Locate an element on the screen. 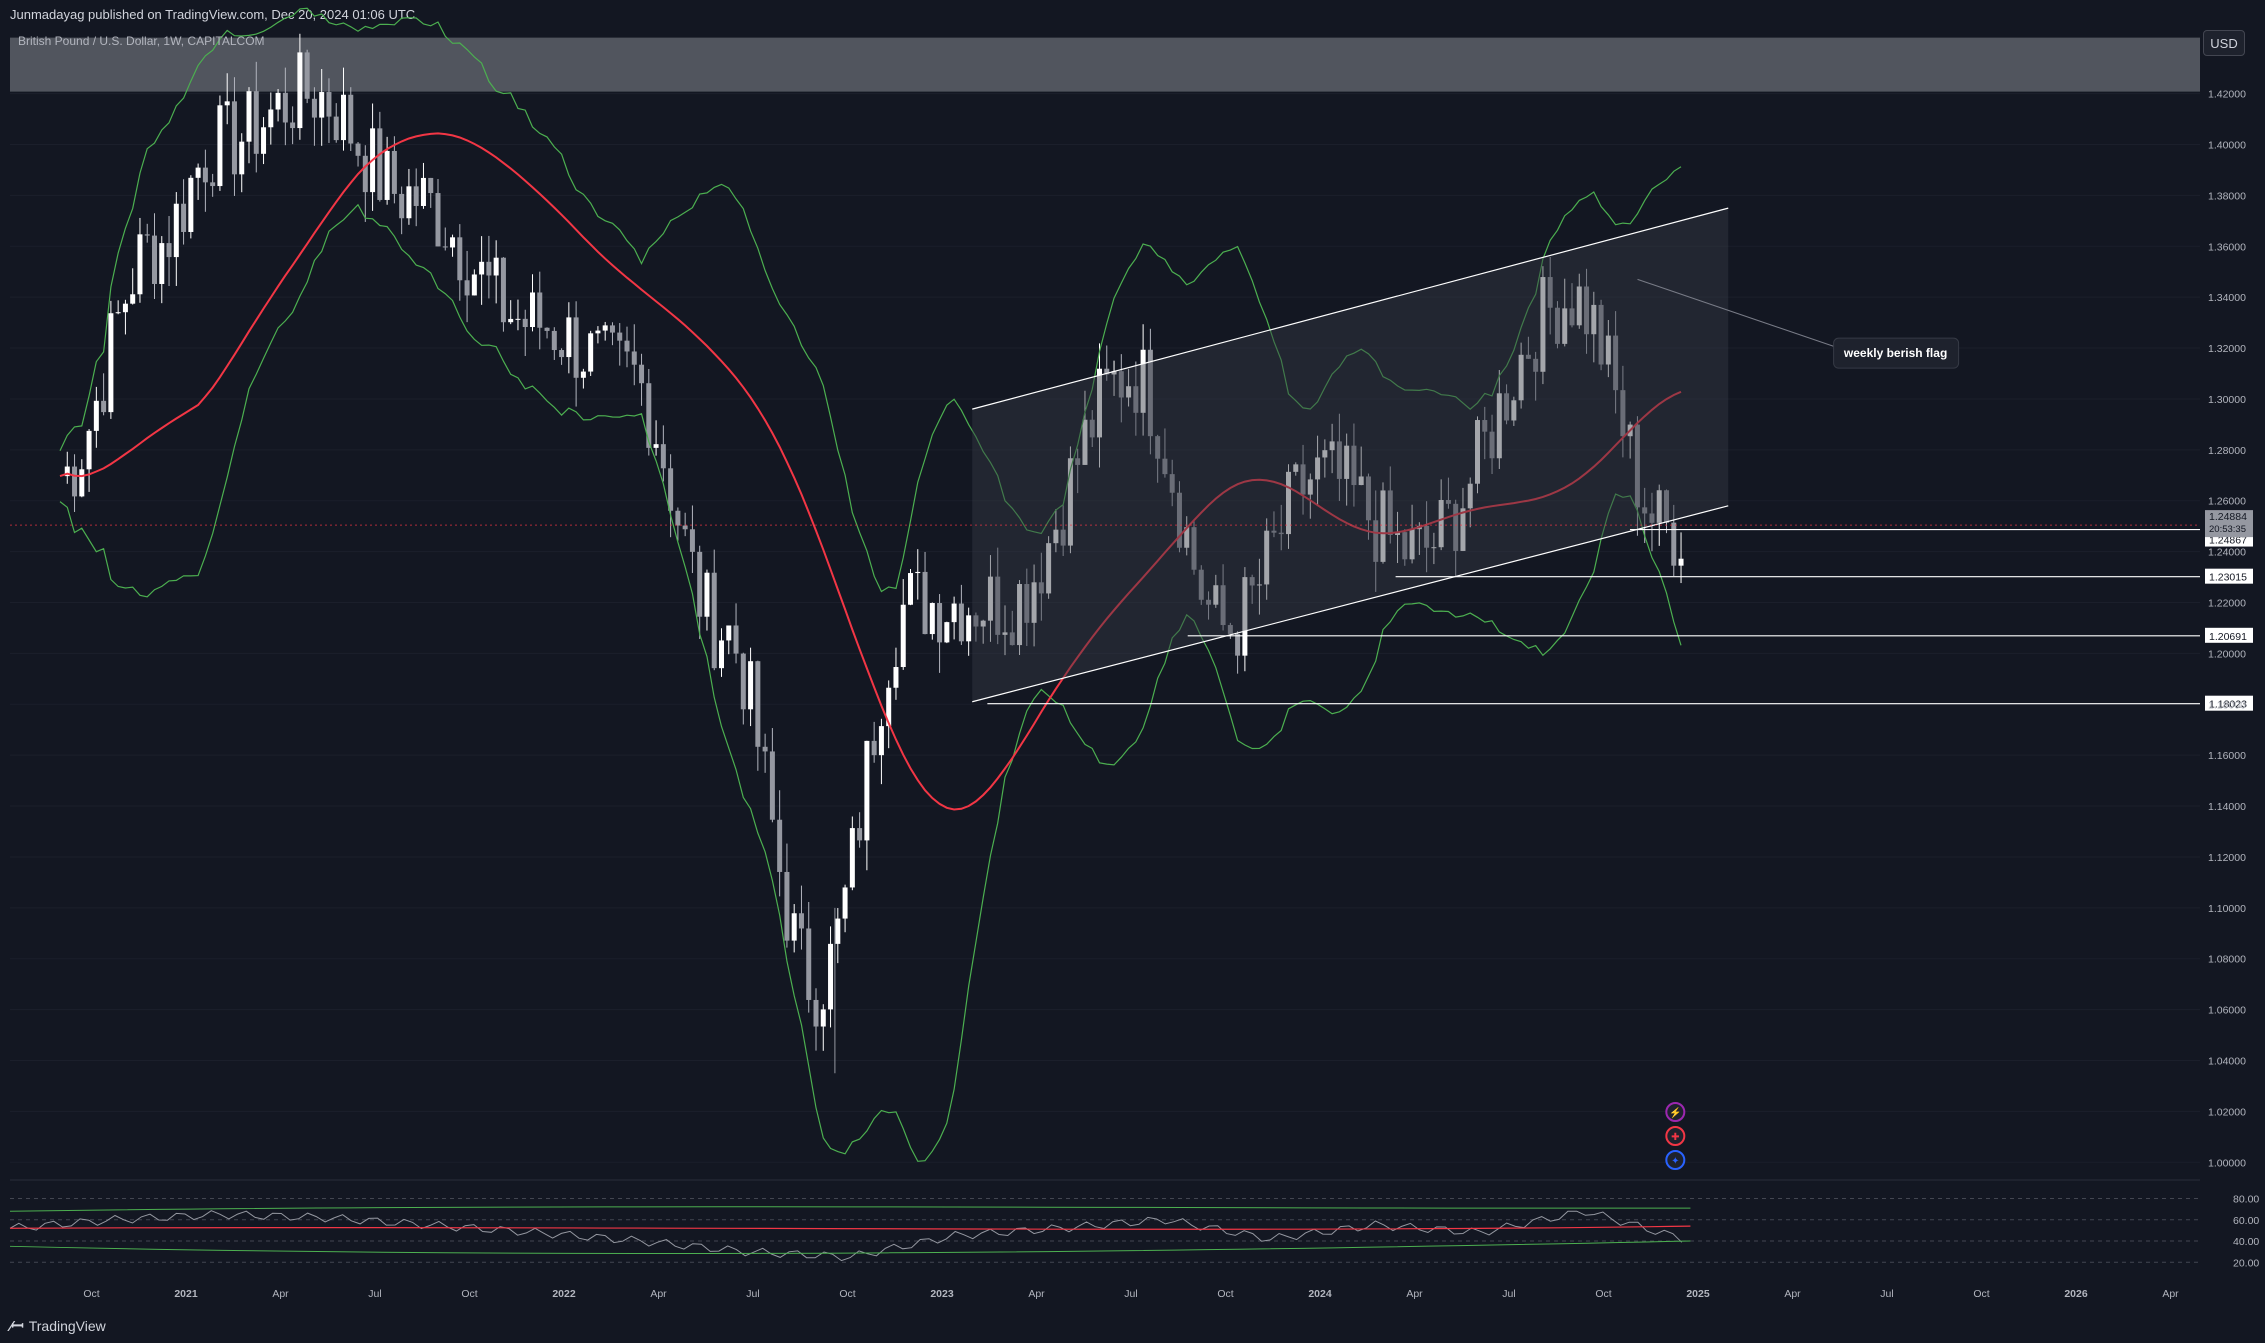  price-tick-label: 1.12000 is located at coordinates (2227, 858).